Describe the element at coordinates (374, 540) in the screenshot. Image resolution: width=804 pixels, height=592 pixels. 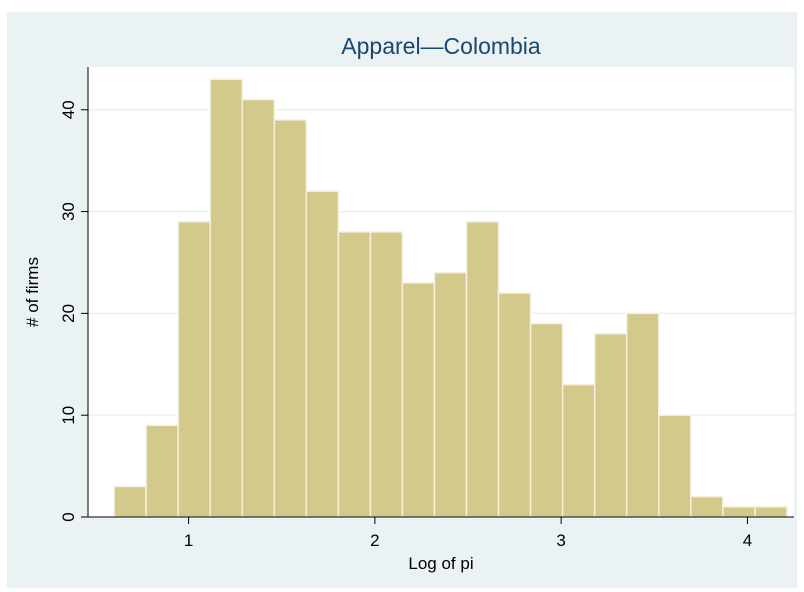
I see `x-tick-label-1: 2` at that location.